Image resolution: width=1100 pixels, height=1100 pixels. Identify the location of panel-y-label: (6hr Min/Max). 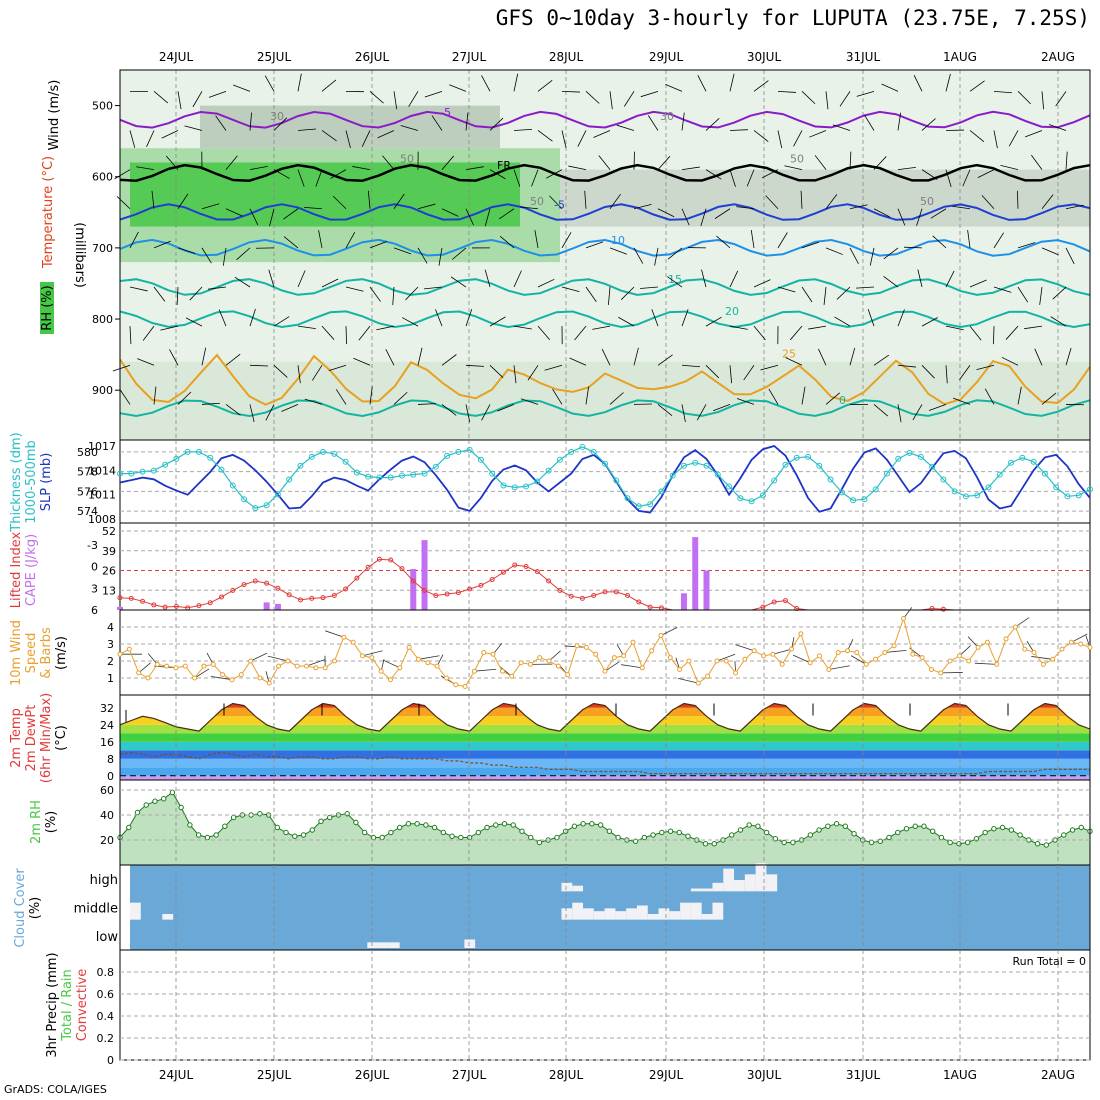
(46, 738).